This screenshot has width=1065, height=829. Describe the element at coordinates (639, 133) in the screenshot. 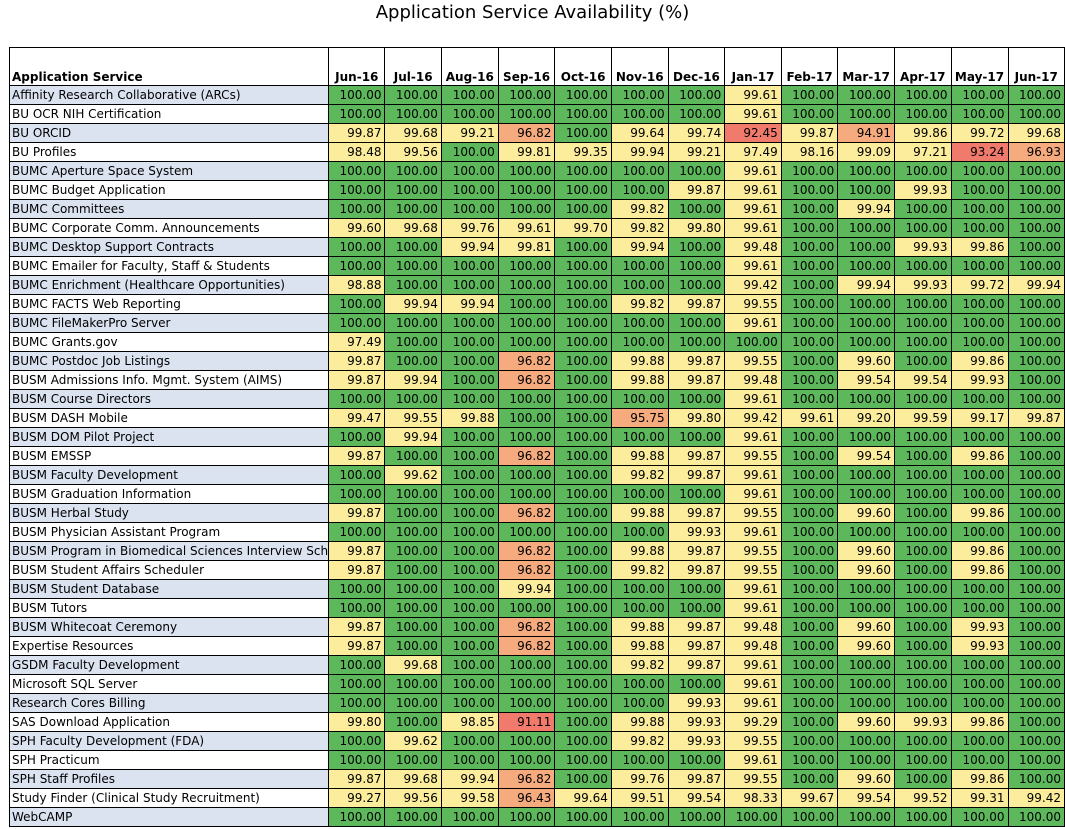

I see `availability-cell: 99.64` at that location.